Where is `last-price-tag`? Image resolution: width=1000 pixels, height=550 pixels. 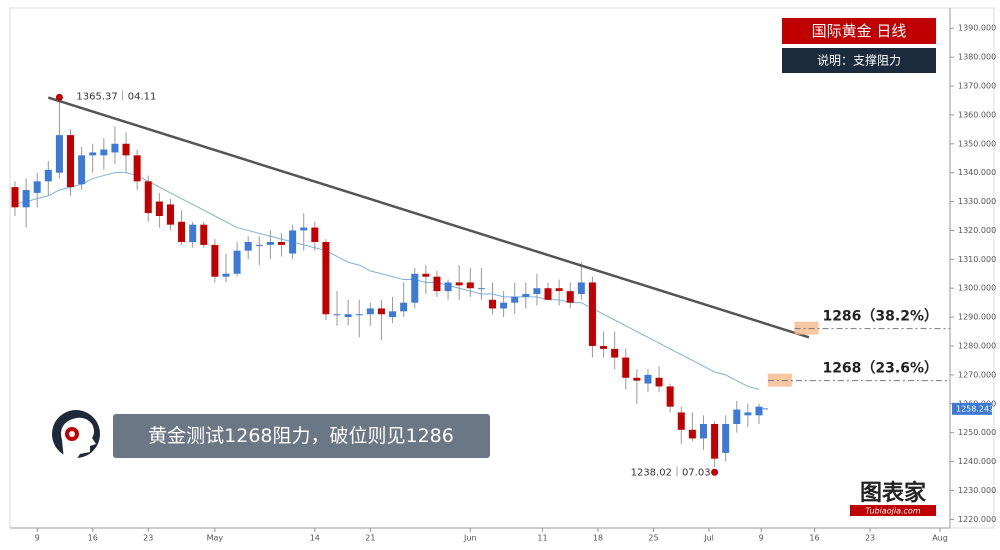
last-price-tag is located at coordinates (972, 408).